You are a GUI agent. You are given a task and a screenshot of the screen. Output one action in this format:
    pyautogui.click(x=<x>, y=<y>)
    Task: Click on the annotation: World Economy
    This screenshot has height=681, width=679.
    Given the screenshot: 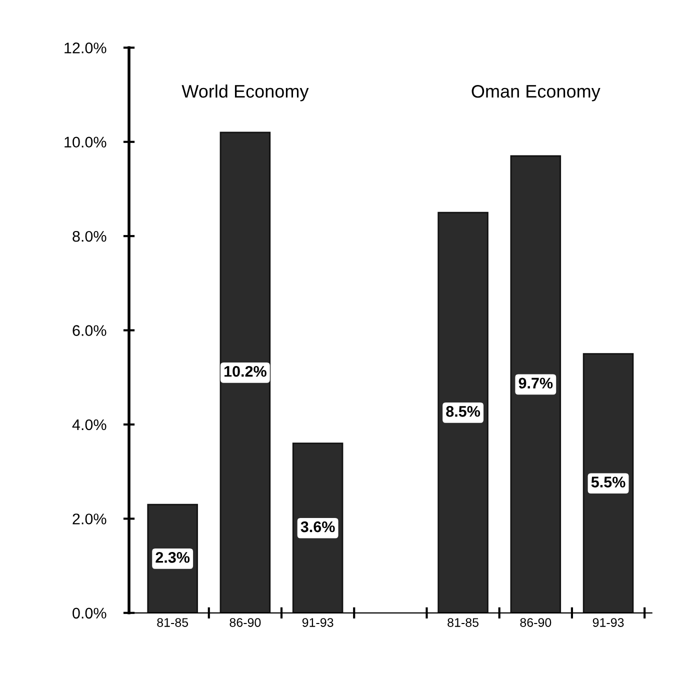 What is the action you would take?
    pyautogui.click(x=245, y=93)
    